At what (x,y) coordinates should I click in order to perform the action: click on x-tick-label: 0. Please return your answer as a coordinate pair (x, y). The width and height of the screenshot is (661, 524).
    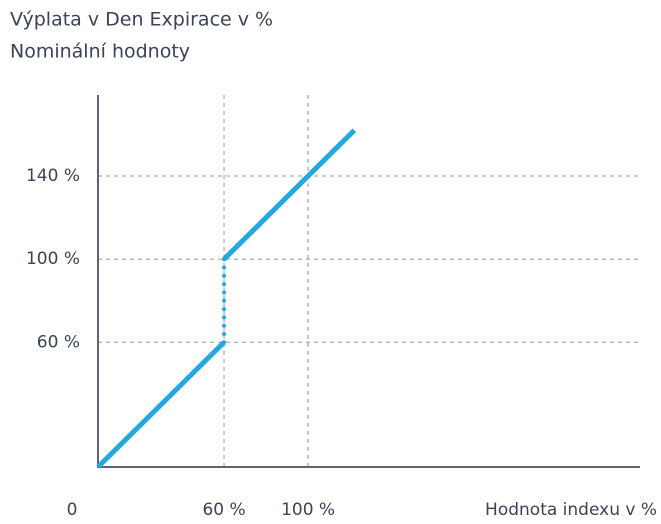
    Looking at the image, I should click on (72, 510).